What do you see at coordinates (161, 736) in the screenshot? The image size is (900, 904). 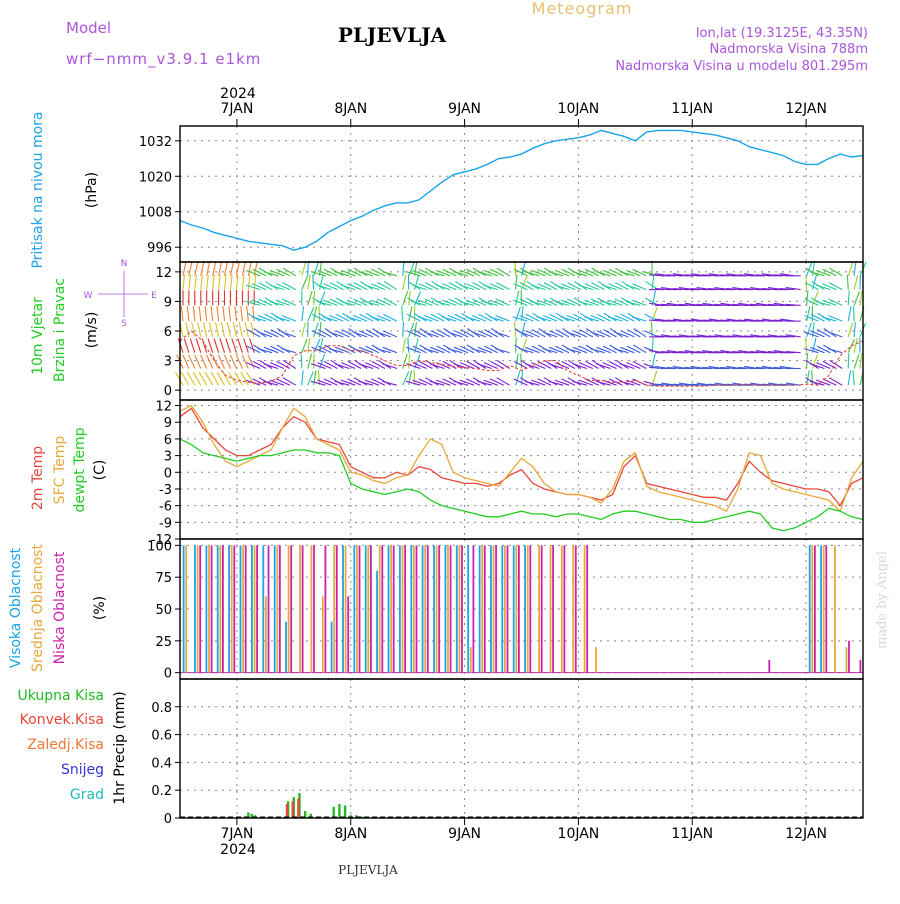 I see `y-tick-label: 0.6` at bounding box center [161, 736].